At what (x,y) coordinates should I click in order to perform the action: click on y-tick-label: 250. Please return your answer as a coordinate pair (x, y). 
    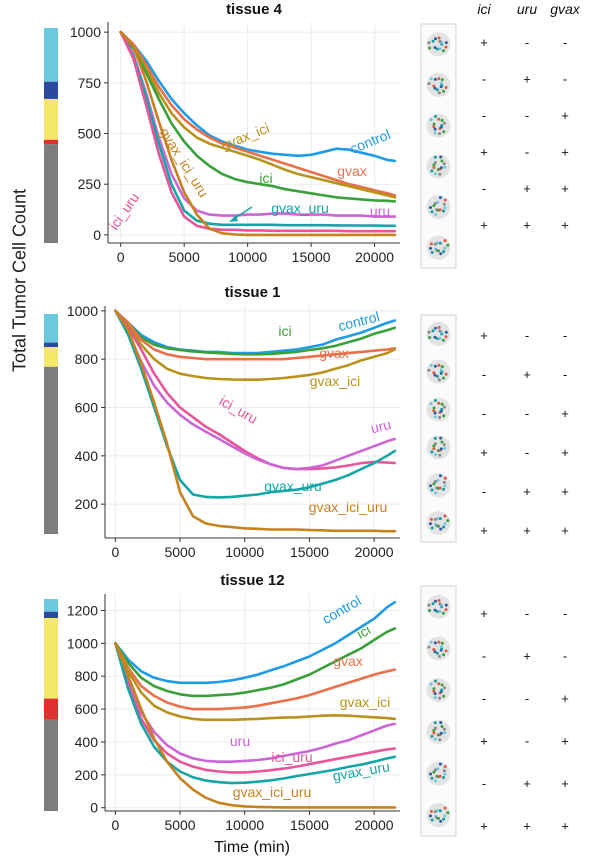
    Looking at the image, I should click on (90, 184).